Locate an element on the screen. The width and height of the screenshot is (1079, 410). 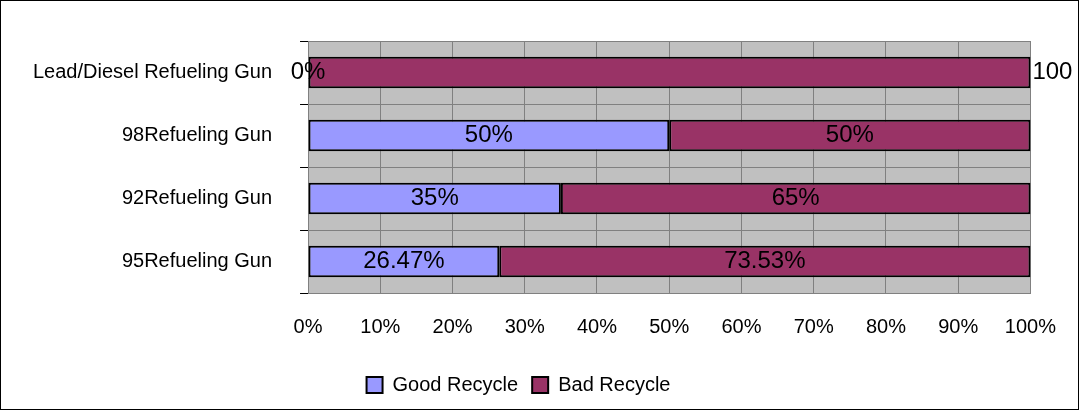
x-tick-label: 70% is located at coordinates (813, 325).